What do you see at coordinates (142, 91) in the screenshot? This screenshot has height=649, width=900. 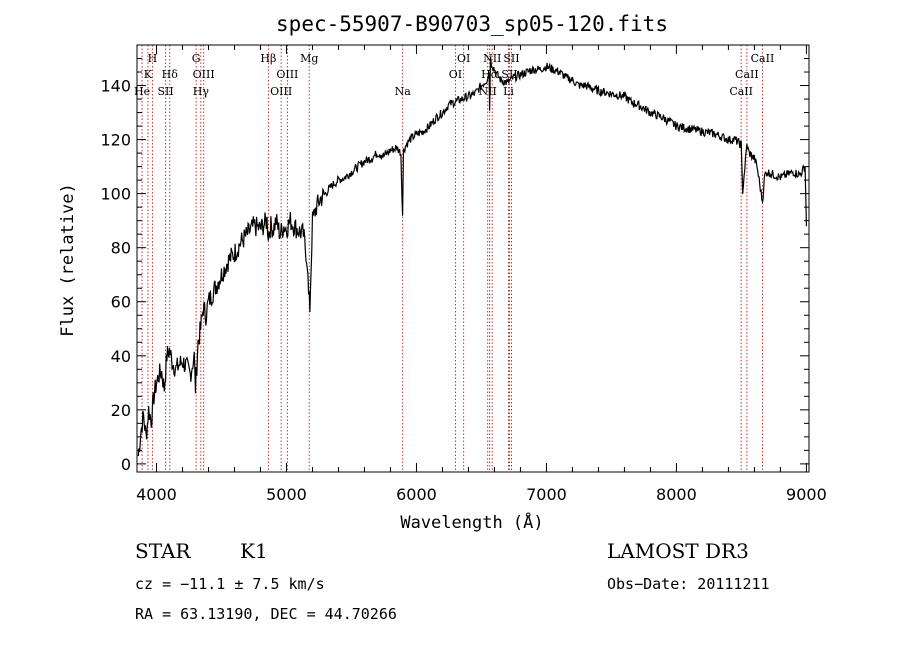 I see `line-label-he: He` at bounding box center [142, 91].